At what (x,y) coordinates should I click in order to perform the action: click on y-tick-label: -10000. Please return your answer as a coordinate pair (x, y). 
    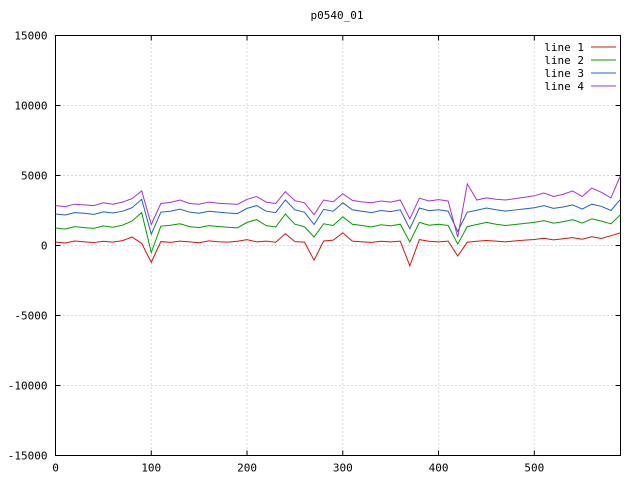
    Looking at the image, I should click on (28, 386).